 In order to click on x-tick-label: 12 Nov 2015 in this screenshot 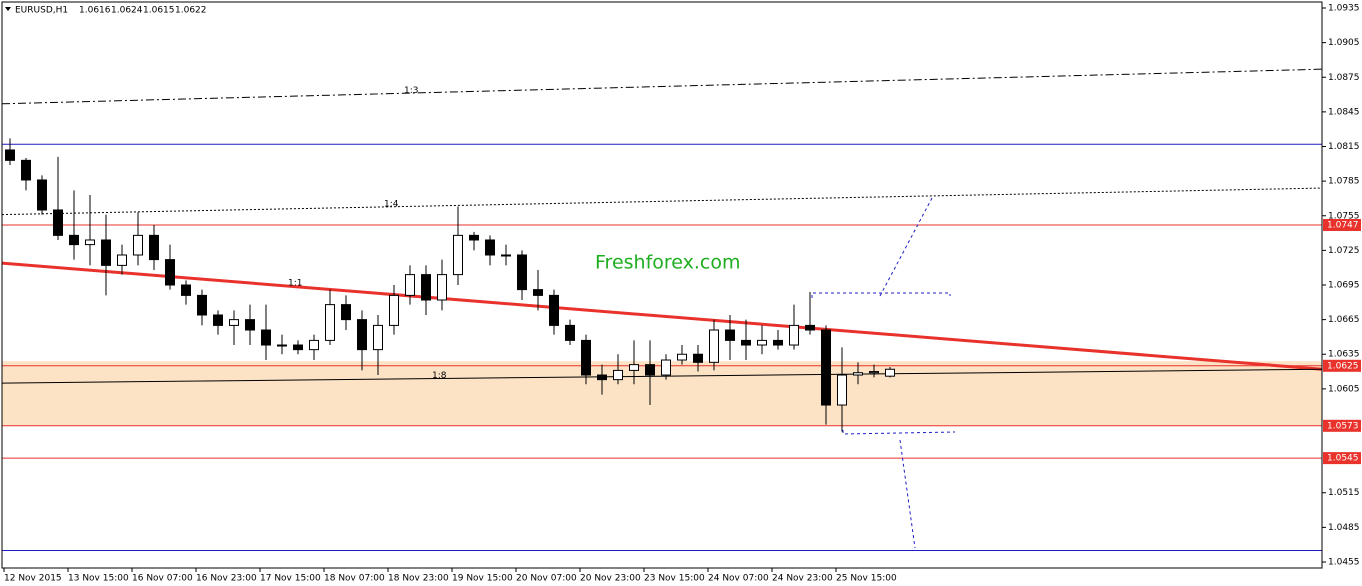, I will do `click(33, 579)`.